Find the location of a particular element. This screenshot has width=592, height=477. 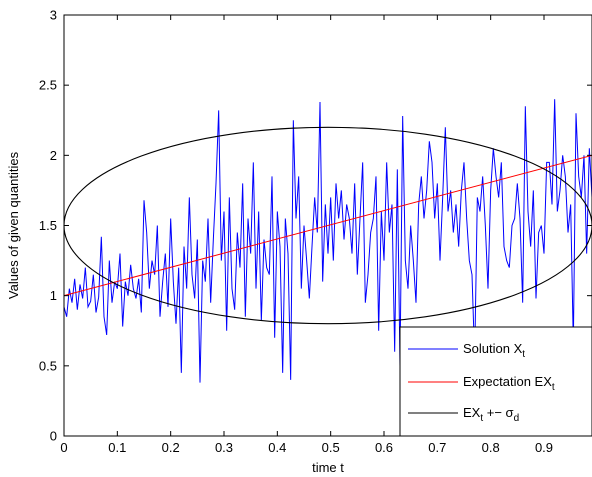

y-tick-label: 3 is located at coordinates (53, 15).